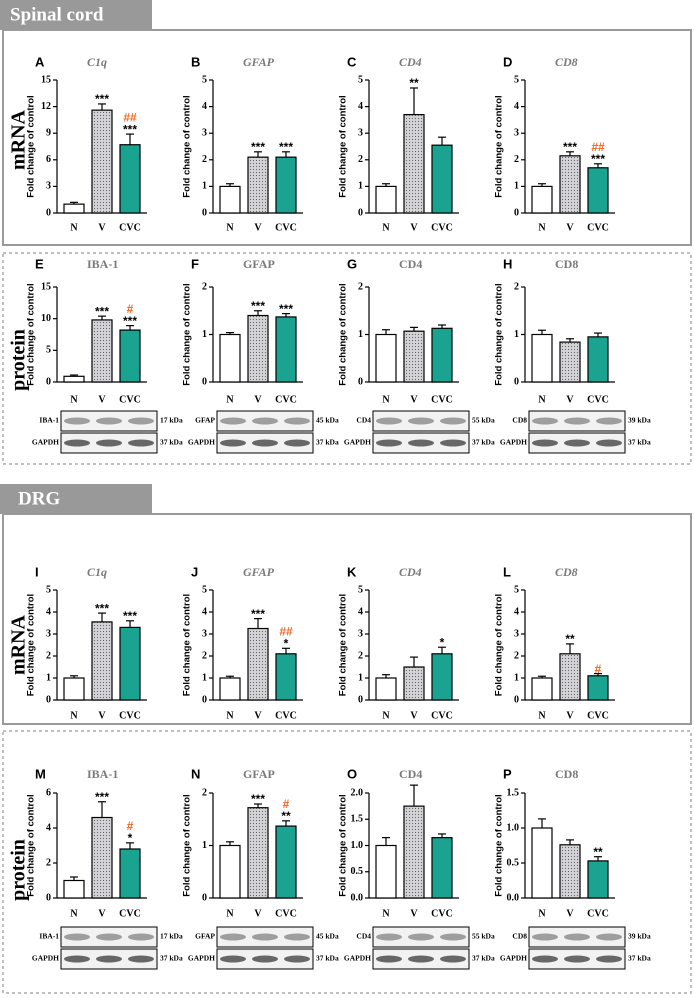 The height and width of the screenshot is (998, 694). What do you see at coordinates (102, 774) in the screenshot?
I see `chart-title: IBA-1` at bounding box center [102, 774].